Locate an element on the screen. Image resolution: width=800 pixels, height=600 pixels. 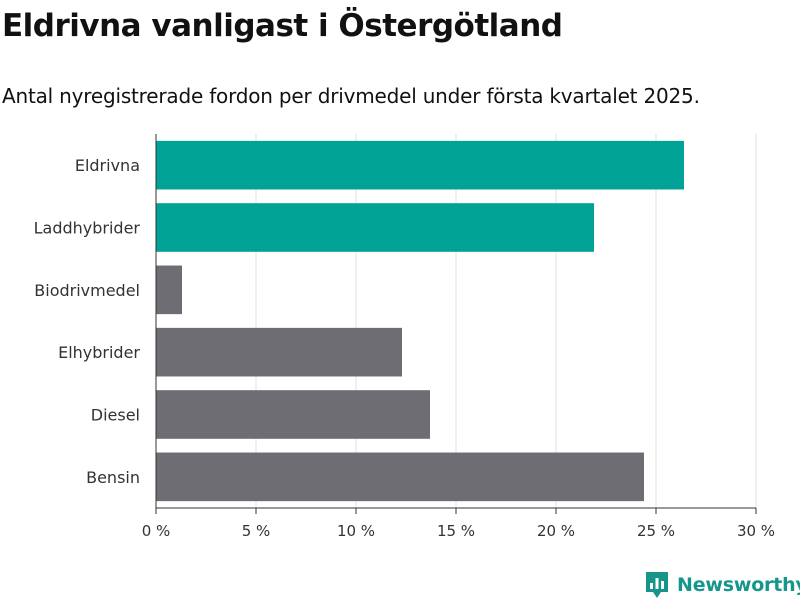
category-label: Eldrivna is located at coordinates (107, 165).